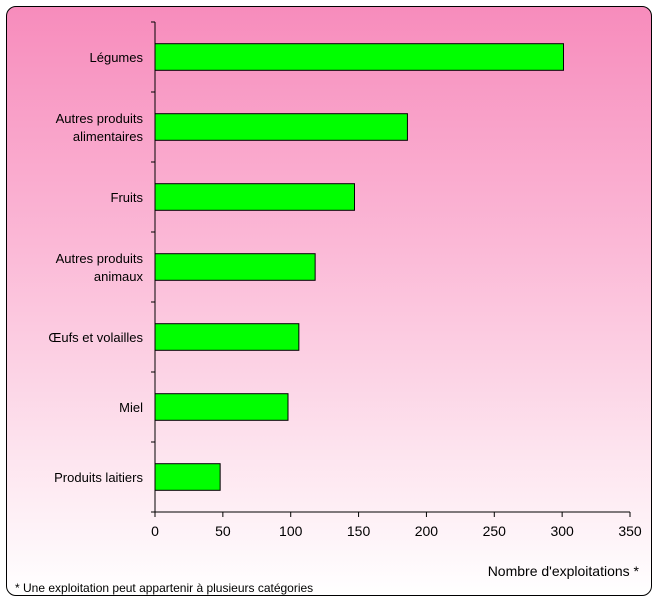  I want to click on category-label-line: Miel, so click(131, 407).